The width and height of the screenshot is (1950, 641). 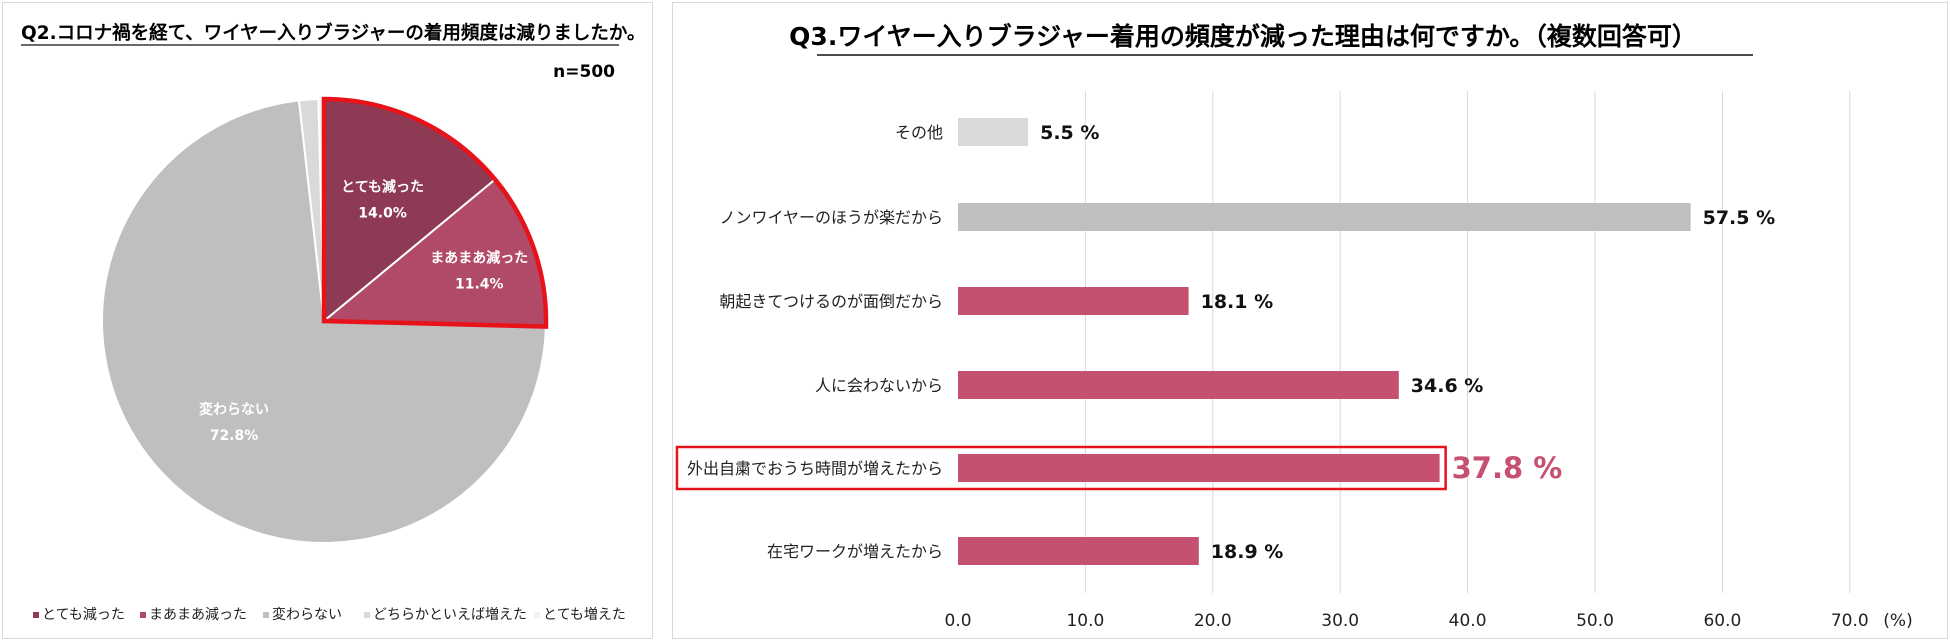 I want to click on x-tick-label: 40.0, so click(x=1468, y=621).